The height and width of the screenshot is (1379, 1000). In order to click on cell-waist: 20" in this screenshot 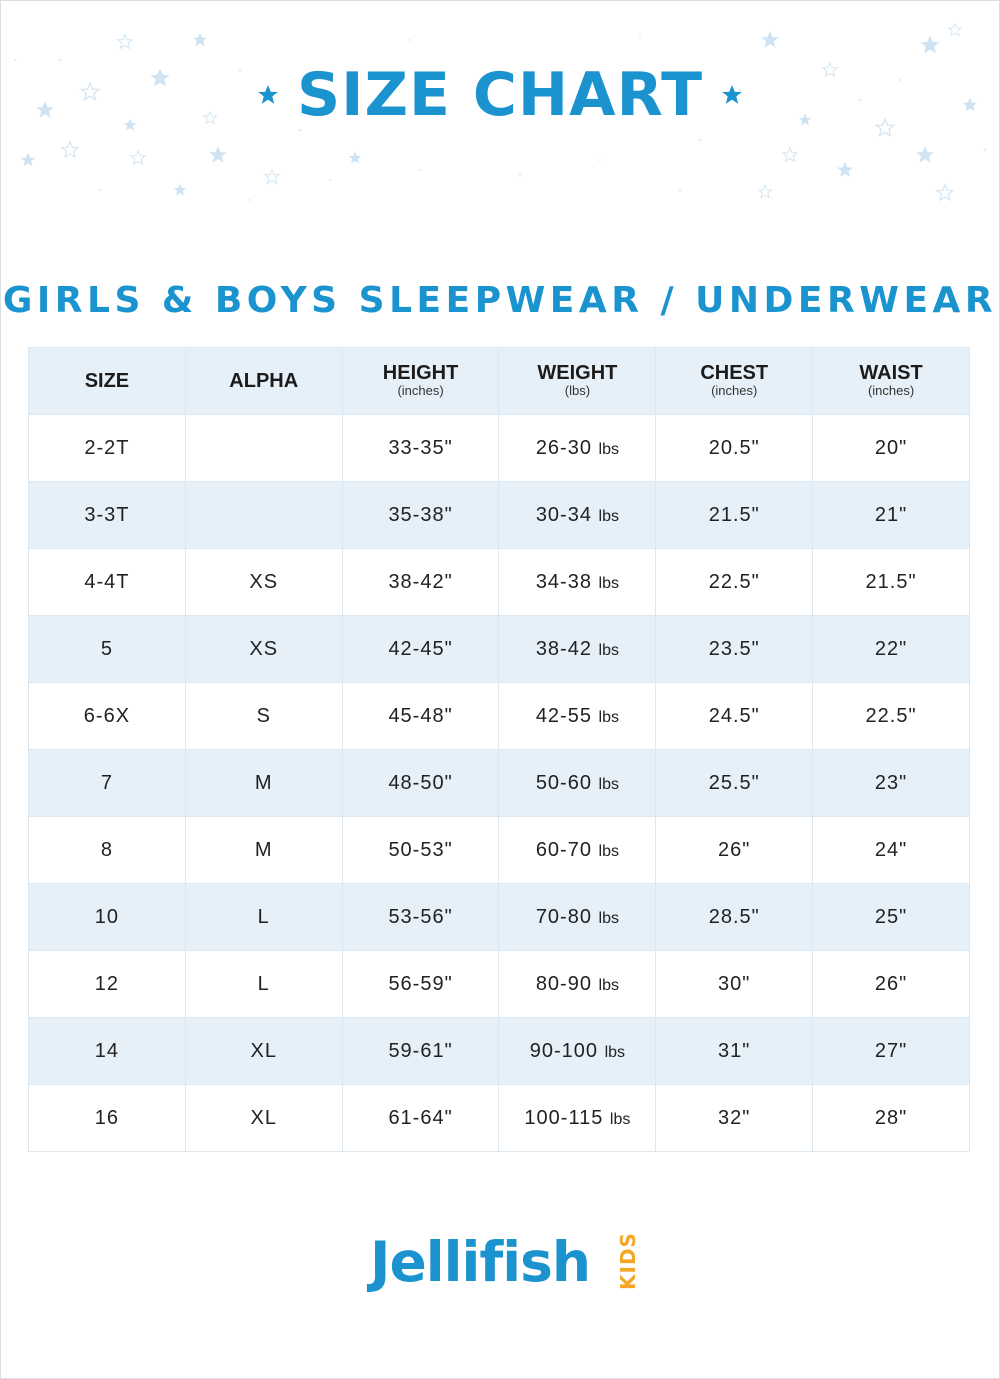, I will do `click(891, 448)`.